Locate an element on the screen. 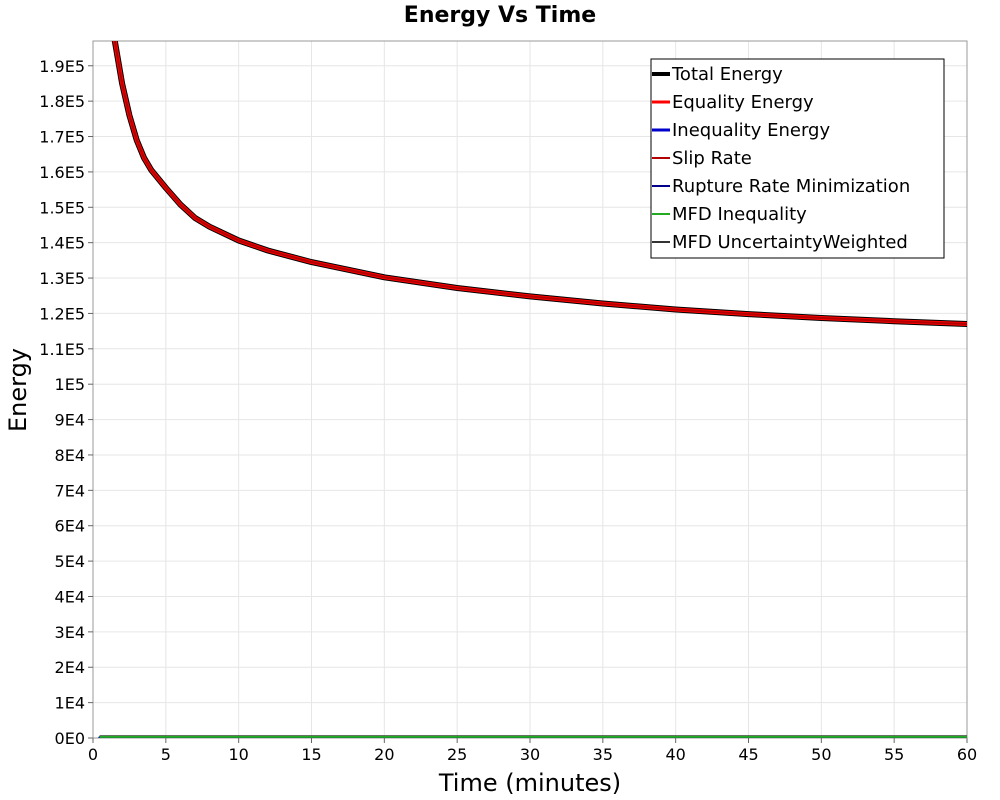 Image resolution: width=1000 pixels, height=800 pixels. y-tick-label: 1.7E5 is located at coordinates (62, 137).